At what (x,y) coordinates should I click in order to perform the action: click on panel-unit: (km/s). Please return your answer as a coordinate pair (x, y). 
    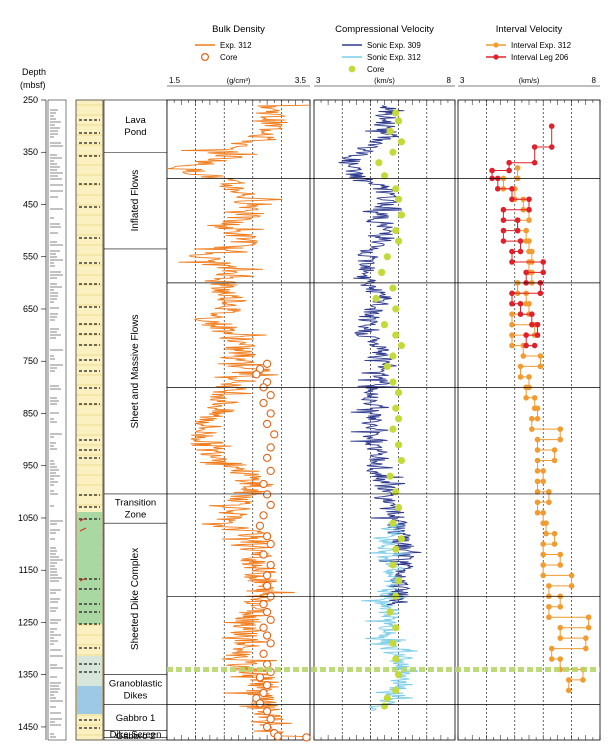
    Looking at the image, I should click on (384, 80).